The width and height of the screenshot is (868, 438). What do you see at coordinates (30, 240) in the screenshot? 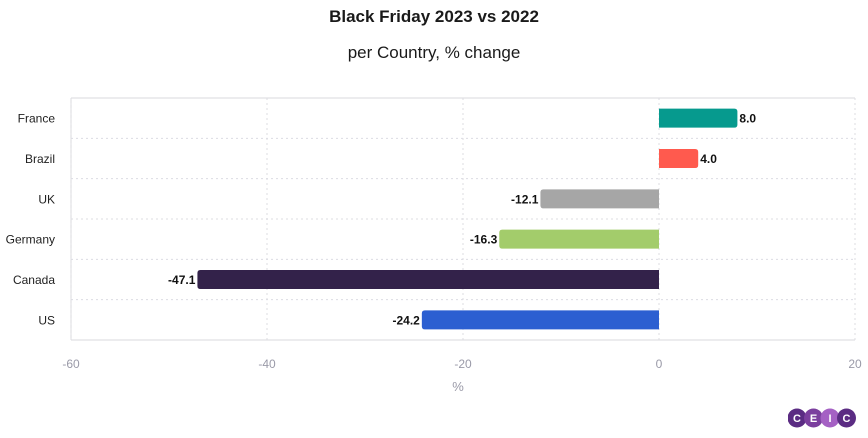
I see `category-label: Germany` at bounding box center [30, 240].